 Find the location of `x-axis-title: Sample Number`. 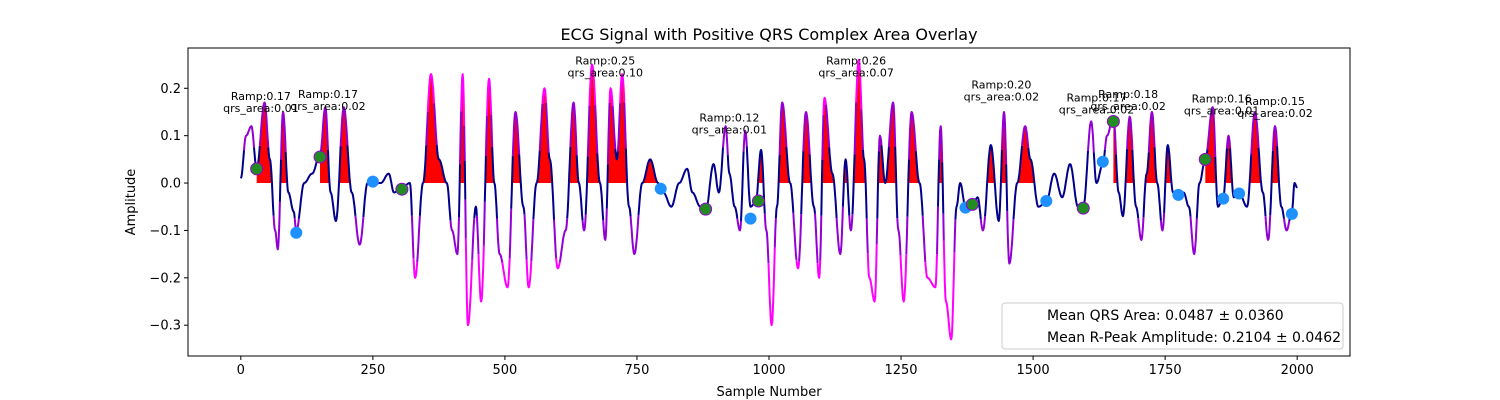

x-axis-title: Sample Number is located at coordinates (769, 392).